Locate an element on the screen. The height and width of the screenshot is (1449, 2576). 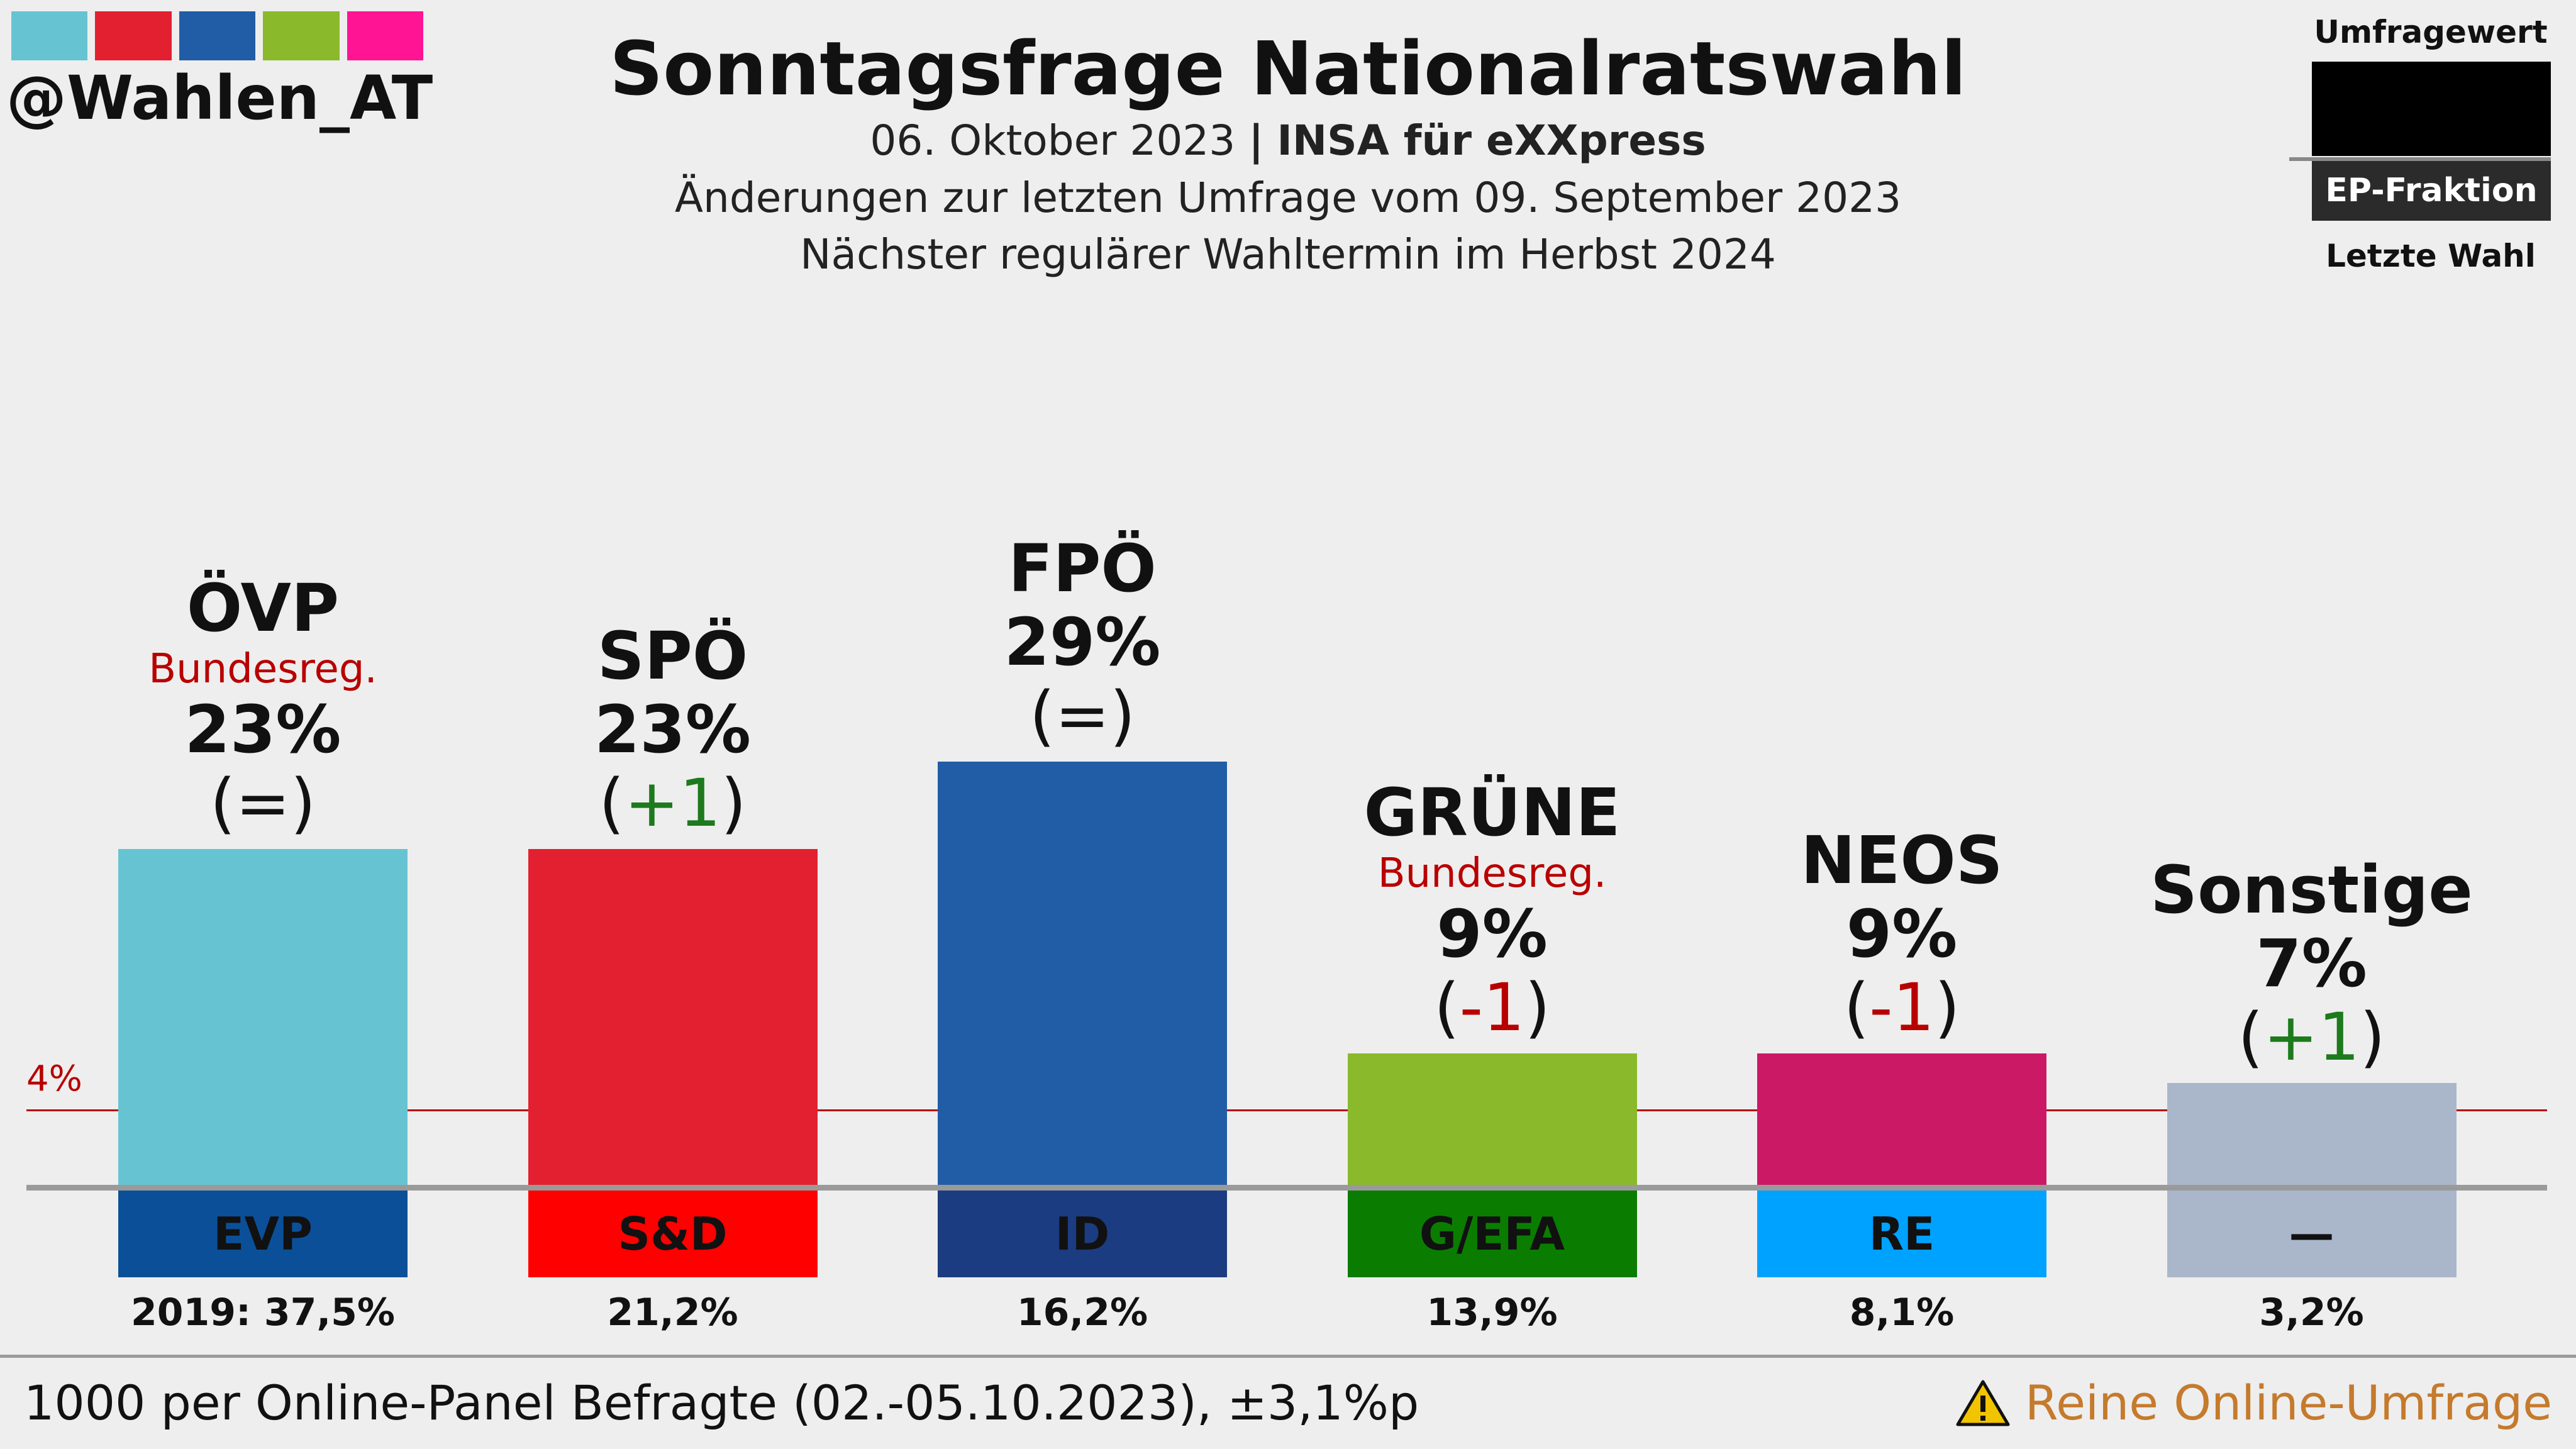
last-election-value: 8,1% is located at coordinates (1902, 1313).